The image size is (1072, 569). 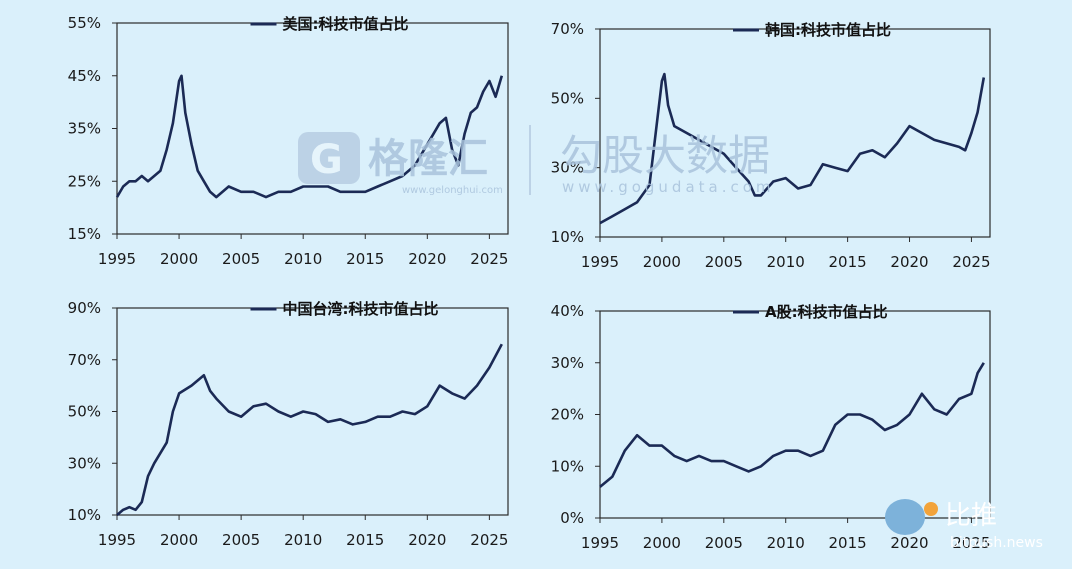 What do you see at coordinates (361, 309) in the screenshot?
I see `legend-label: 中国台湾:科技市值占比` at bounding box center [361, 309].